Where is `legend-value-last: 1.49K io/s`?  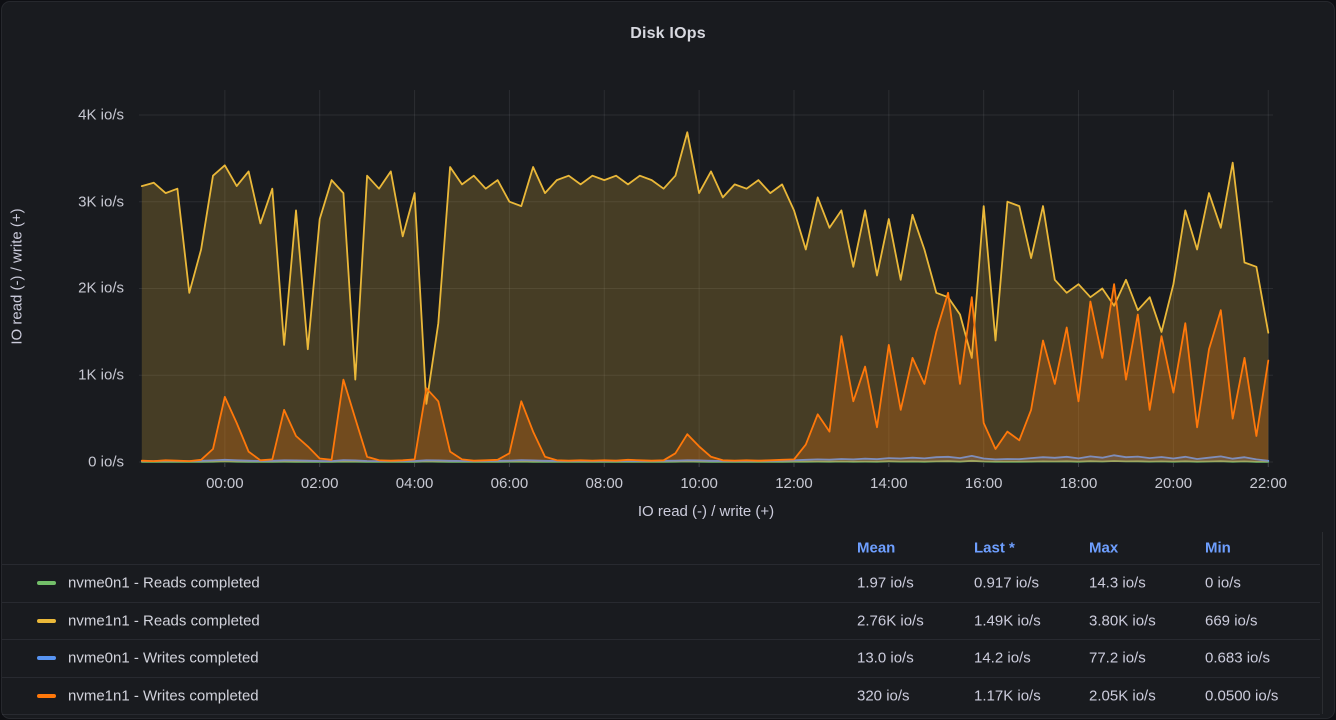
legend-value-last: 1.49K io/s is located at coordinates (1007, 621).